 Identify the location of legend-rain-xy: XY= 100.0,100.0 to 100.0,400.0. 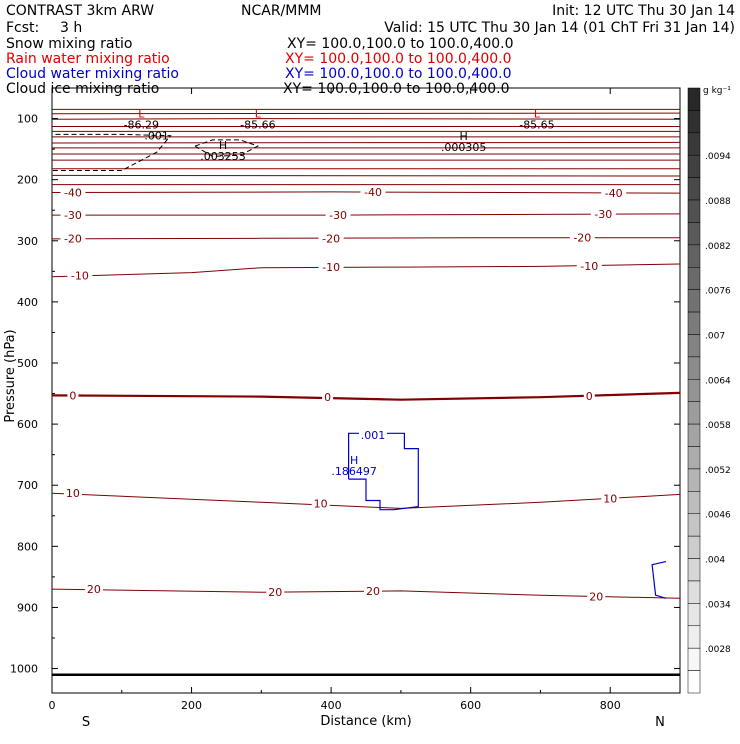
(398, 59).